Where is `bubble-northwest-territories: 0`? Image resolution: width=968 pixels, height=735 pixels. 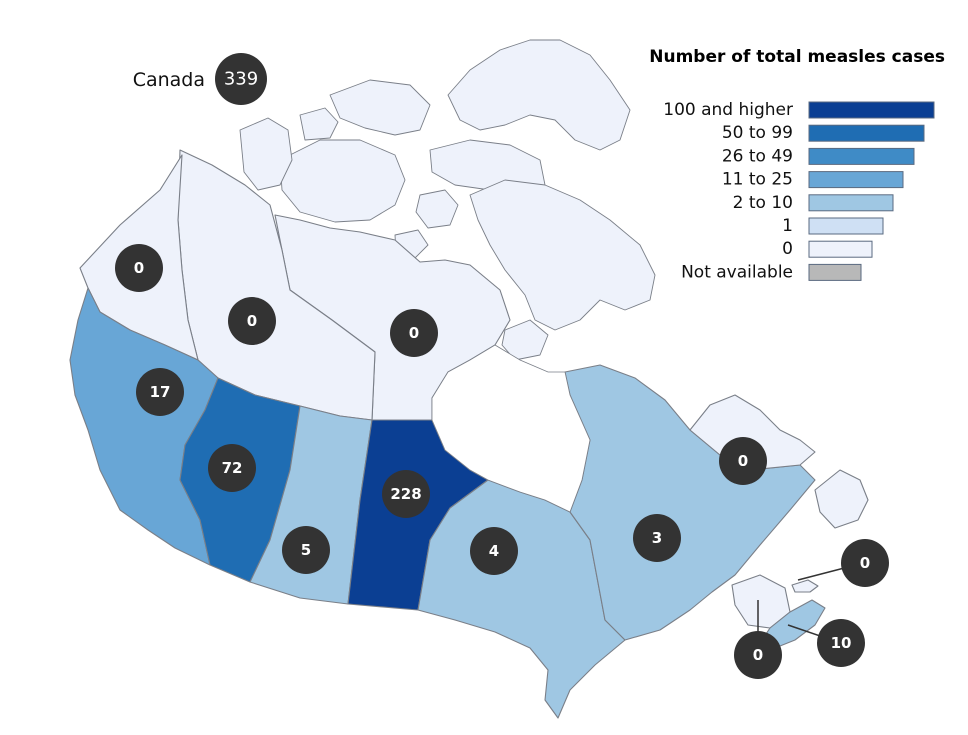 bubble-northwest-territories: 0 is located at coordinates (252, 321).